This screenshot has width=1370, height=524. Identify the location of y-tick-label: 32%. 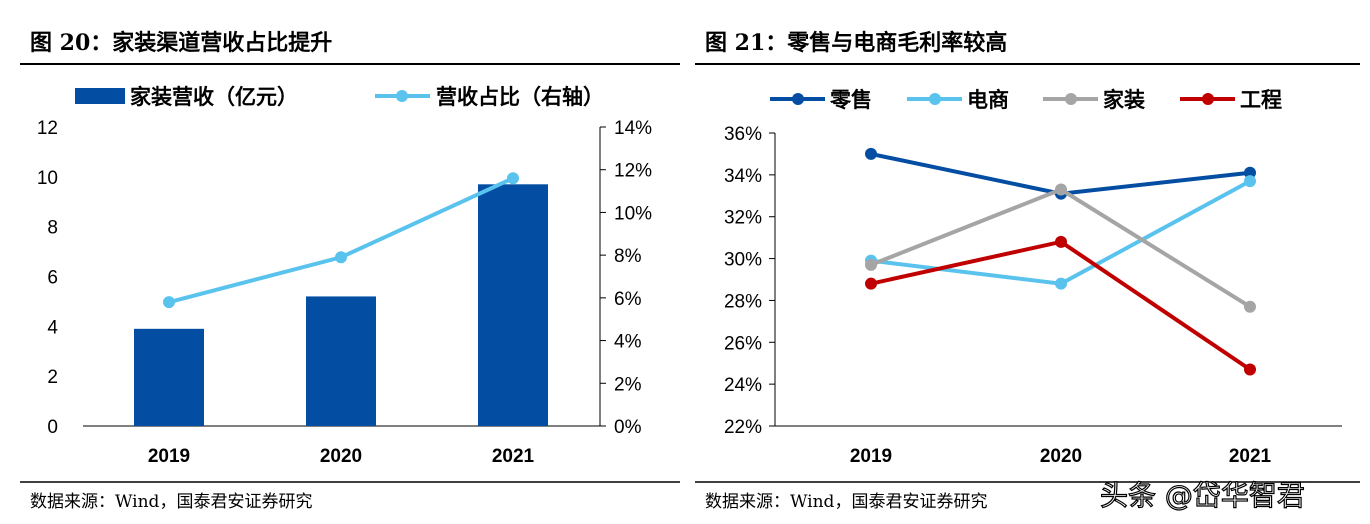
(743, 218).